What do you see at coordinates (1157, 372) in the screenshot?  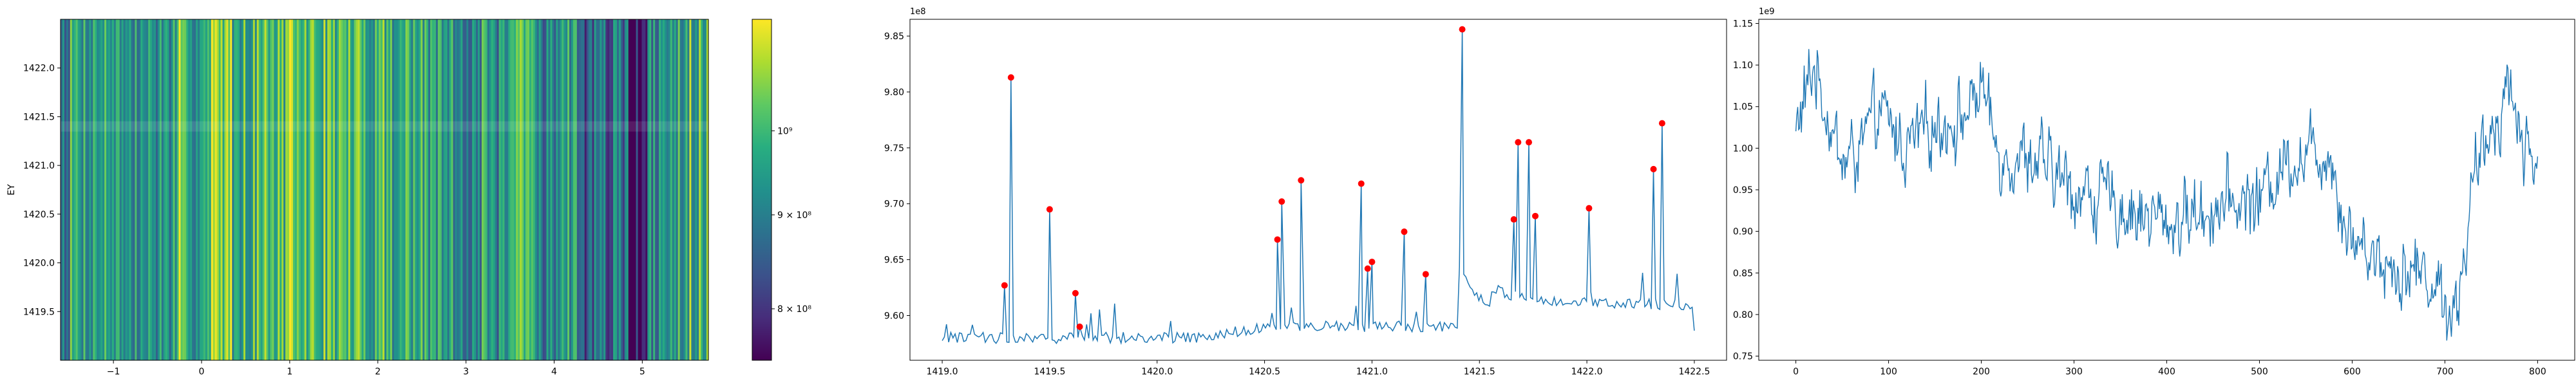 I see `peaks-x-tick-label: 1420.0` at bounding box center [1157, 372].